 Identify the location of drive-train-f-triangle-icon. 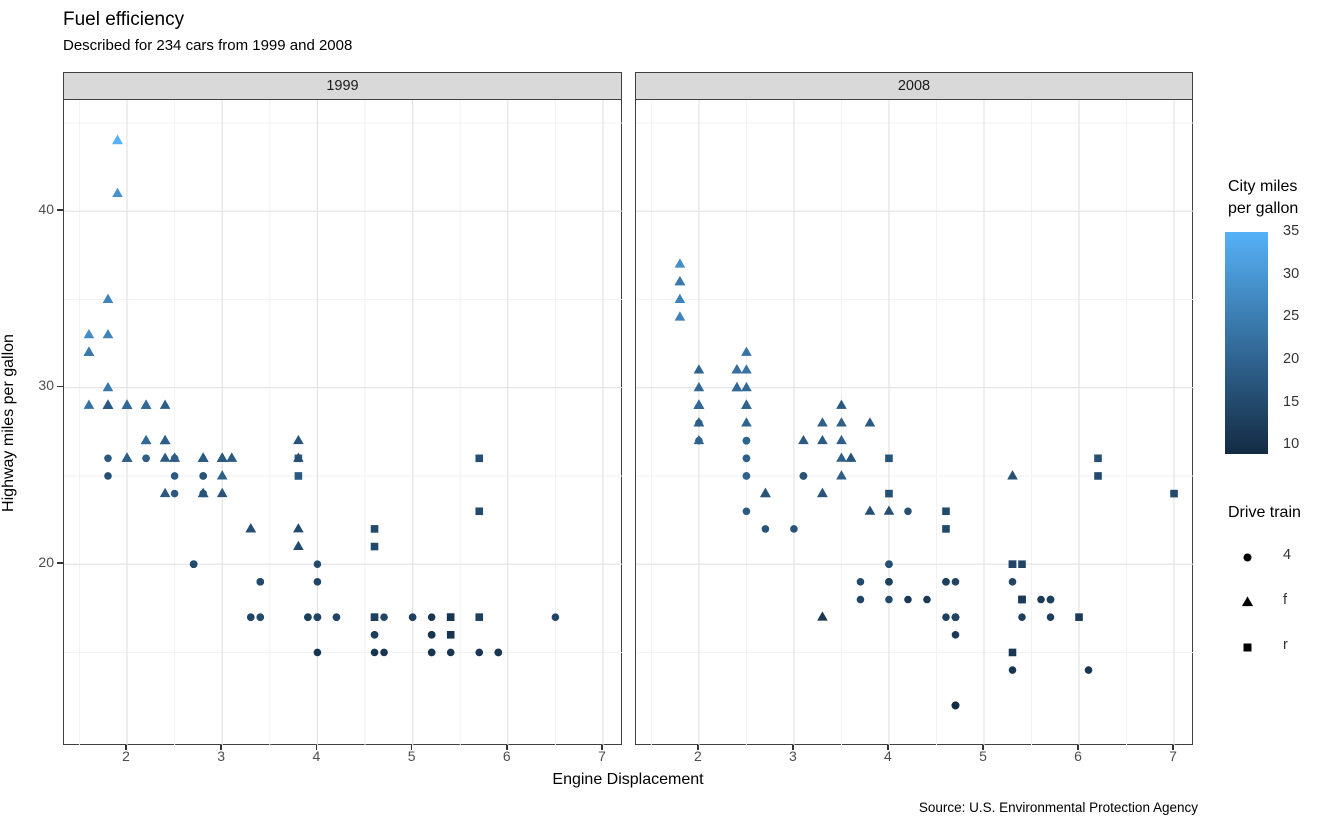
(1247, 602).